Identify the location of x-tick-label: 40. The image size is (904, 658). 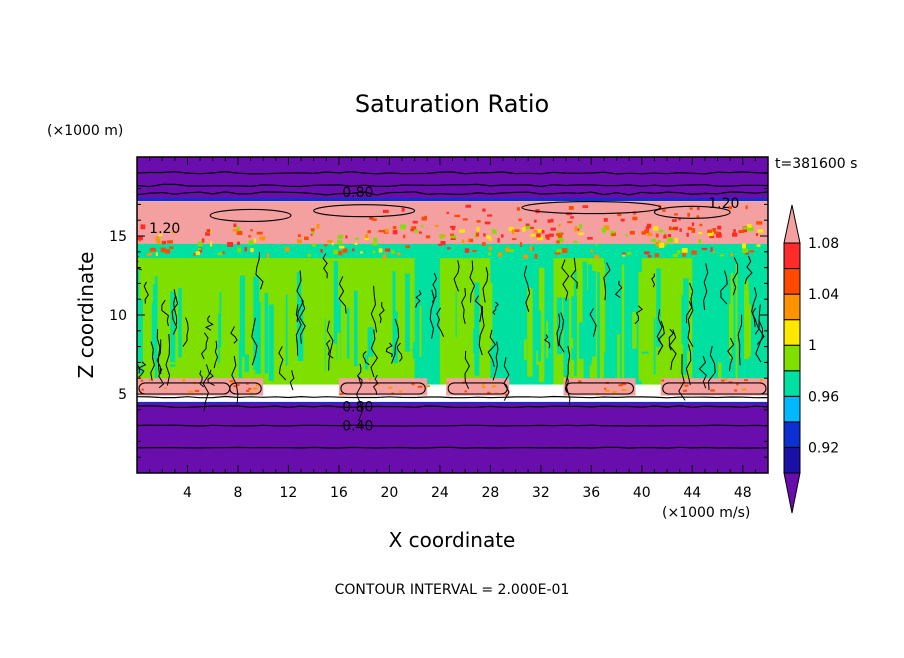
(642, 493).